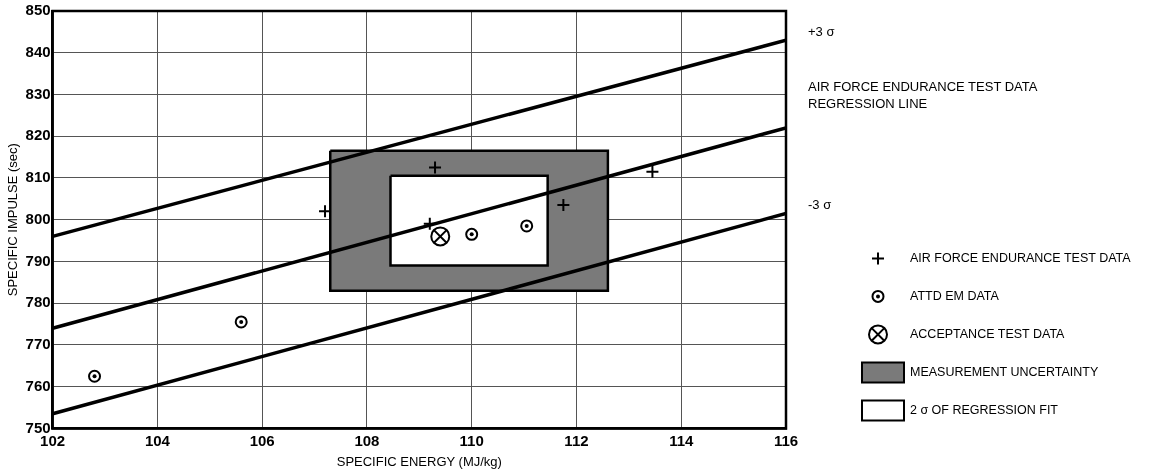 The image size is (1158, 472). I want to click on legend-label: ATTD EM DATA, so click(955, 295).